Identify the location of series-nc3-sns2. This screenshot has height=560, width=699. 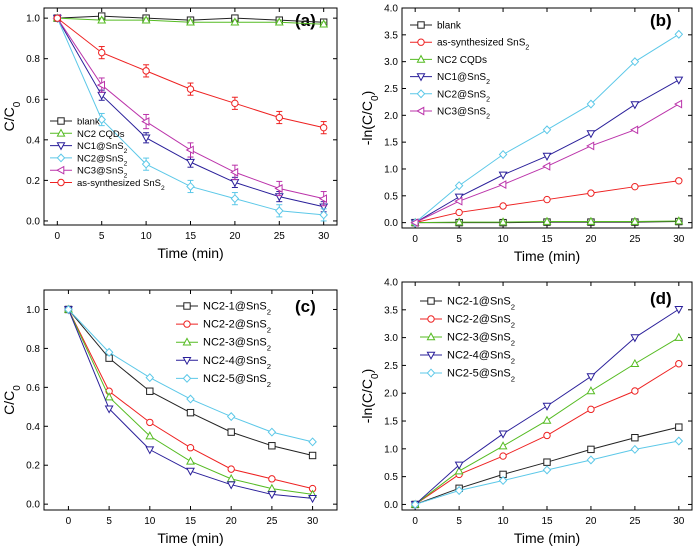
(546, 163).